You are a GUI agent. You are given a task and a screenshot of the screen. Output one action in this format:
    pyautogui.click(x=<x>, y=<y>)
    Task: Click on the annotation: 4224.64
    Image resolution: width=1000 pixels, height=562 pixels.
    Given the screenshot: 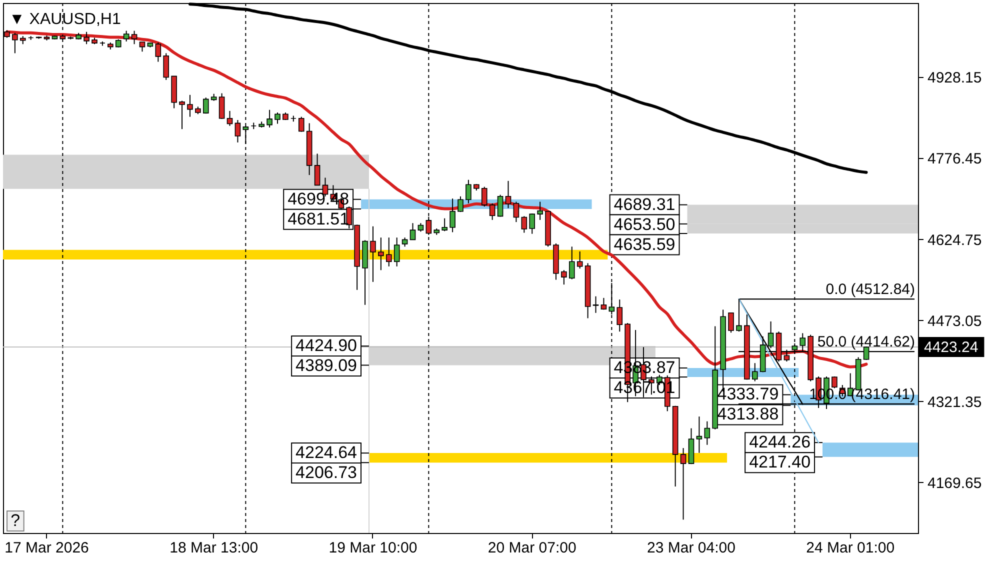 What is the action you would take?
    pyautogui.click(x=326, y=452)
    